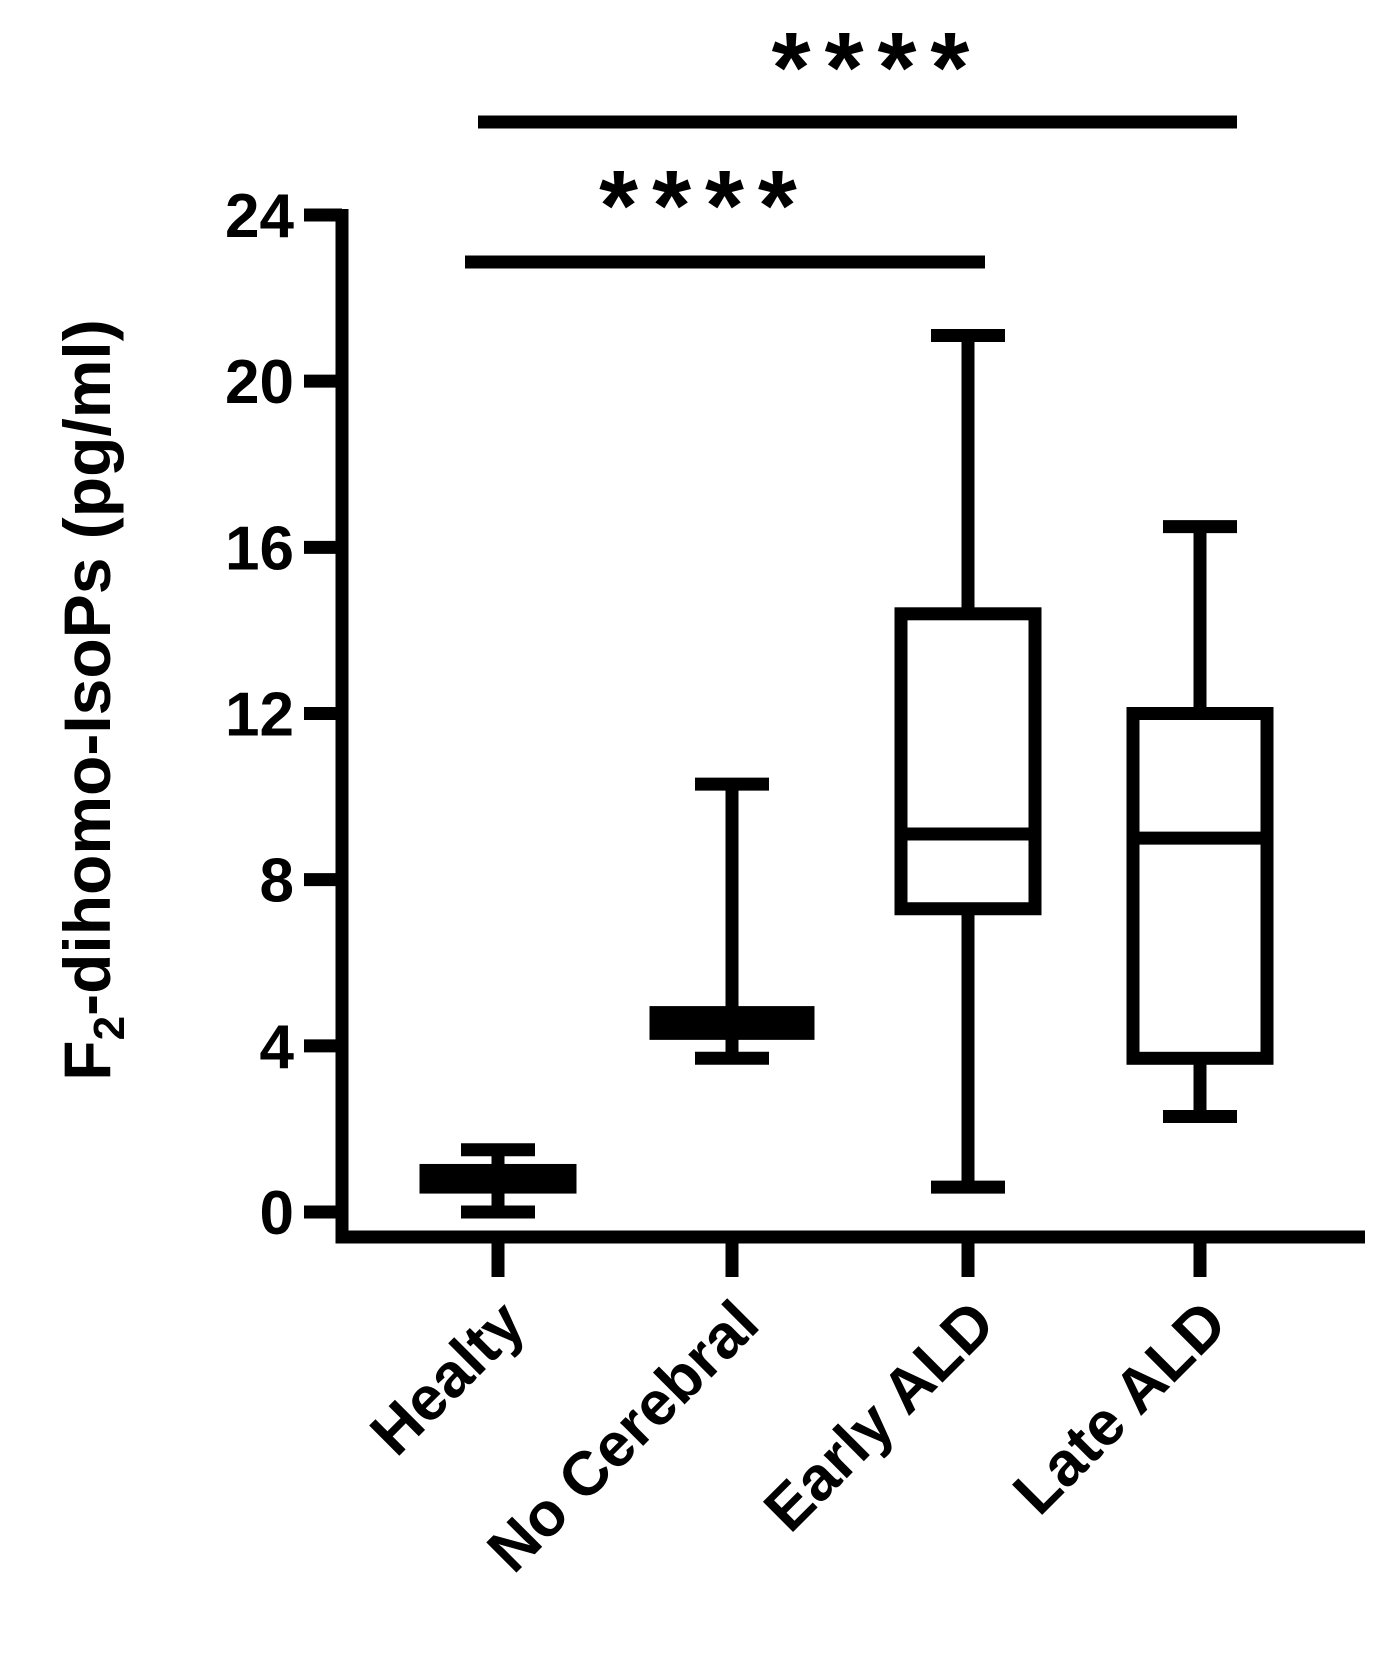  I want to click on y-axis-title: F2-dihomo-IsoPs (pg/ml), so click(92, 699).